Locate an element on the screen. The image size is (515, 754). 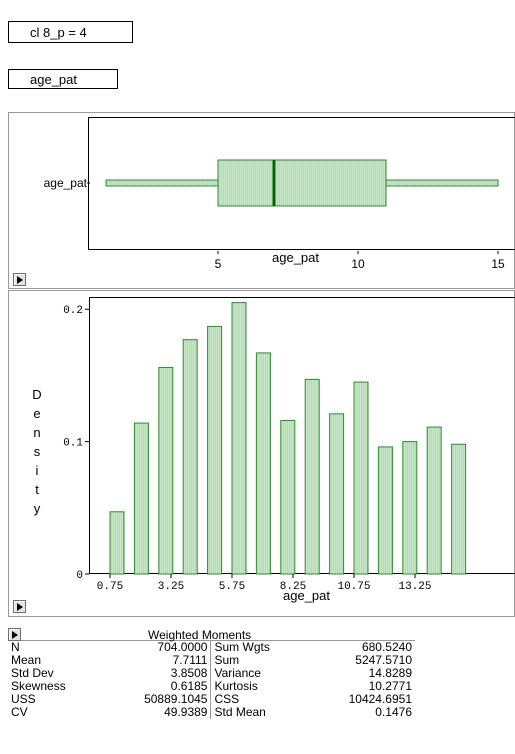
moments-row: Mean 7.7111 Sum 5247.5710 is located at coordinates (211, 660).